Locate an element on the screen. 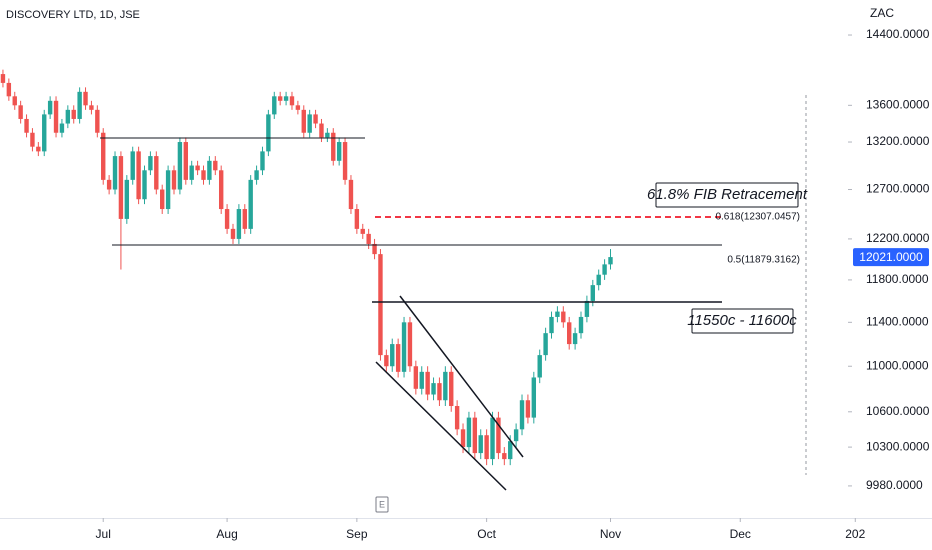 This screenshot has height=550, width=932. y-tick-label: 11800.0000 is located at coordinates (897, 279).